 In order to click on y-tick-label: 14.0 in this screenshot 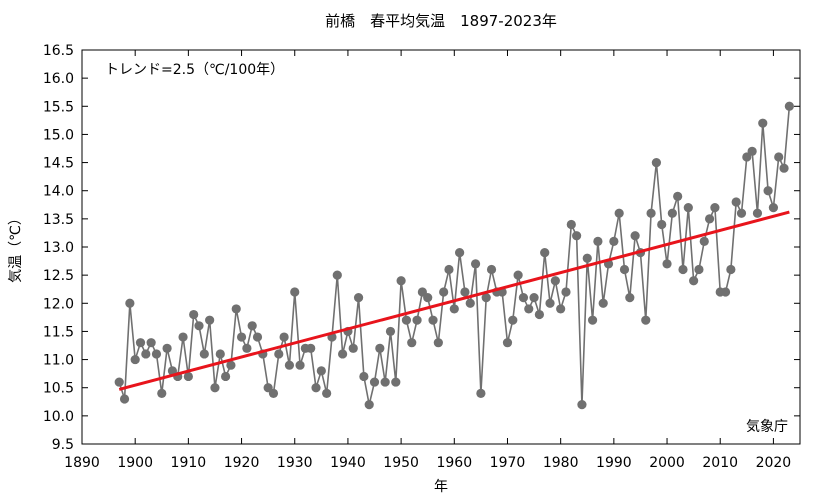, I will do `click(58, 192)`.